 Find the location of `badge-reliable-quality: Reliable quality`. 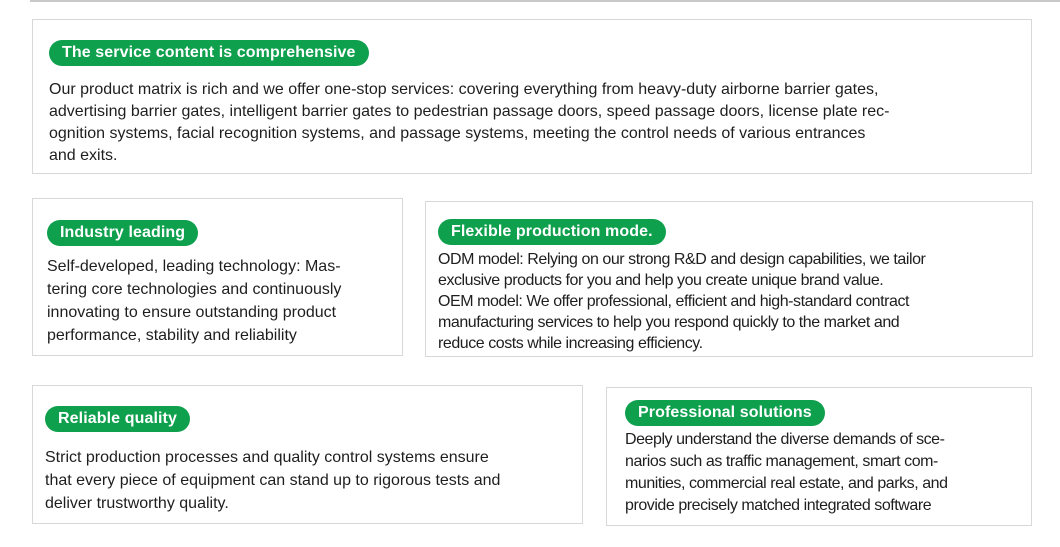

badge-reliable-quality: Reliable quality is located at coordinates (117, 419).